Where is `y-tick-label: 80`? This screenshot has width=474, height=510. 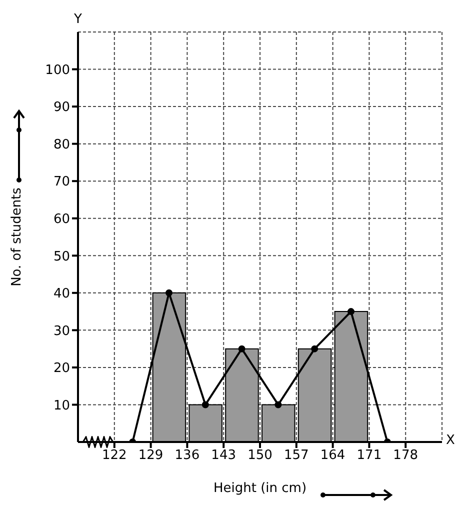
y-tick-label: 80 is located at coordinates (61, 144).